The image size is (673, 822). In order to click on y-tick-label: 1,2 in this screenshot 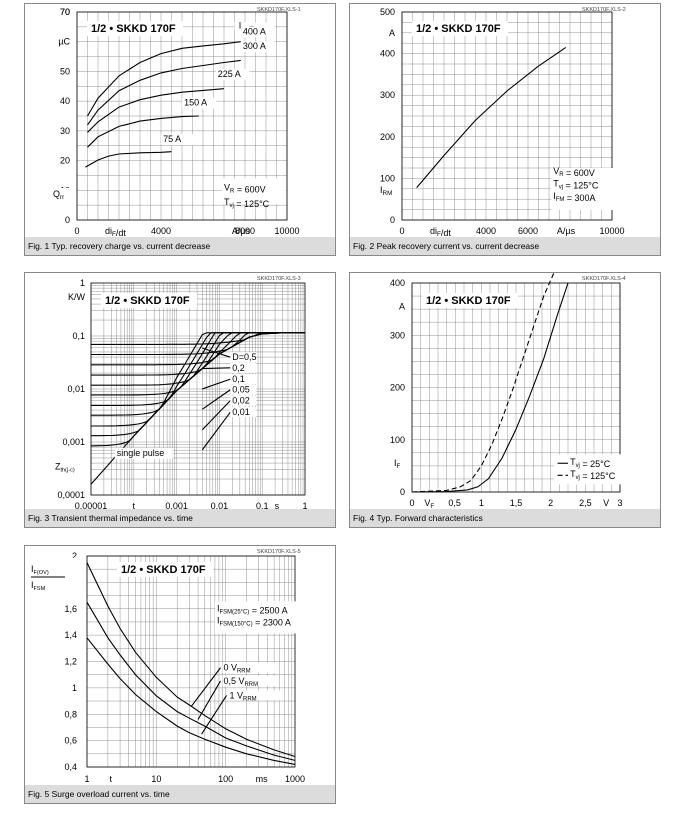, I will do `click(70, 662)`.